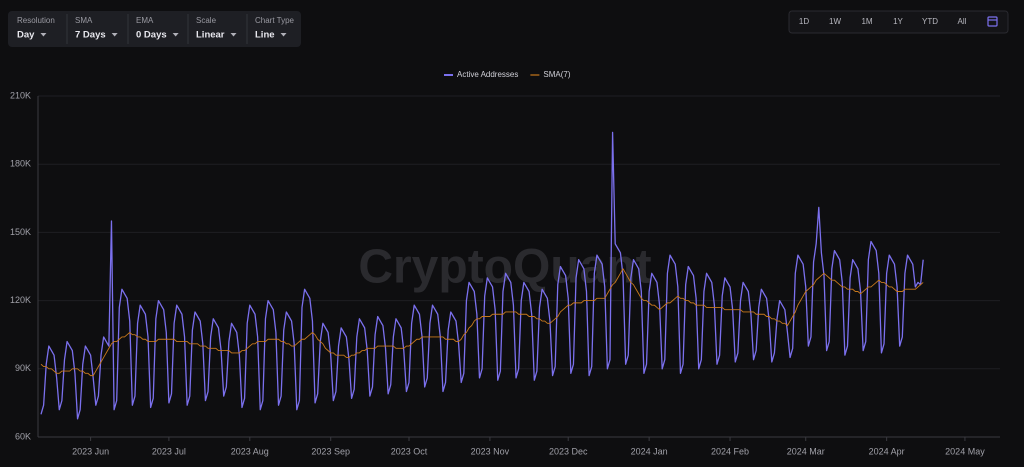  I want to click on legend-label: Active Addresses, so click(487, 74).